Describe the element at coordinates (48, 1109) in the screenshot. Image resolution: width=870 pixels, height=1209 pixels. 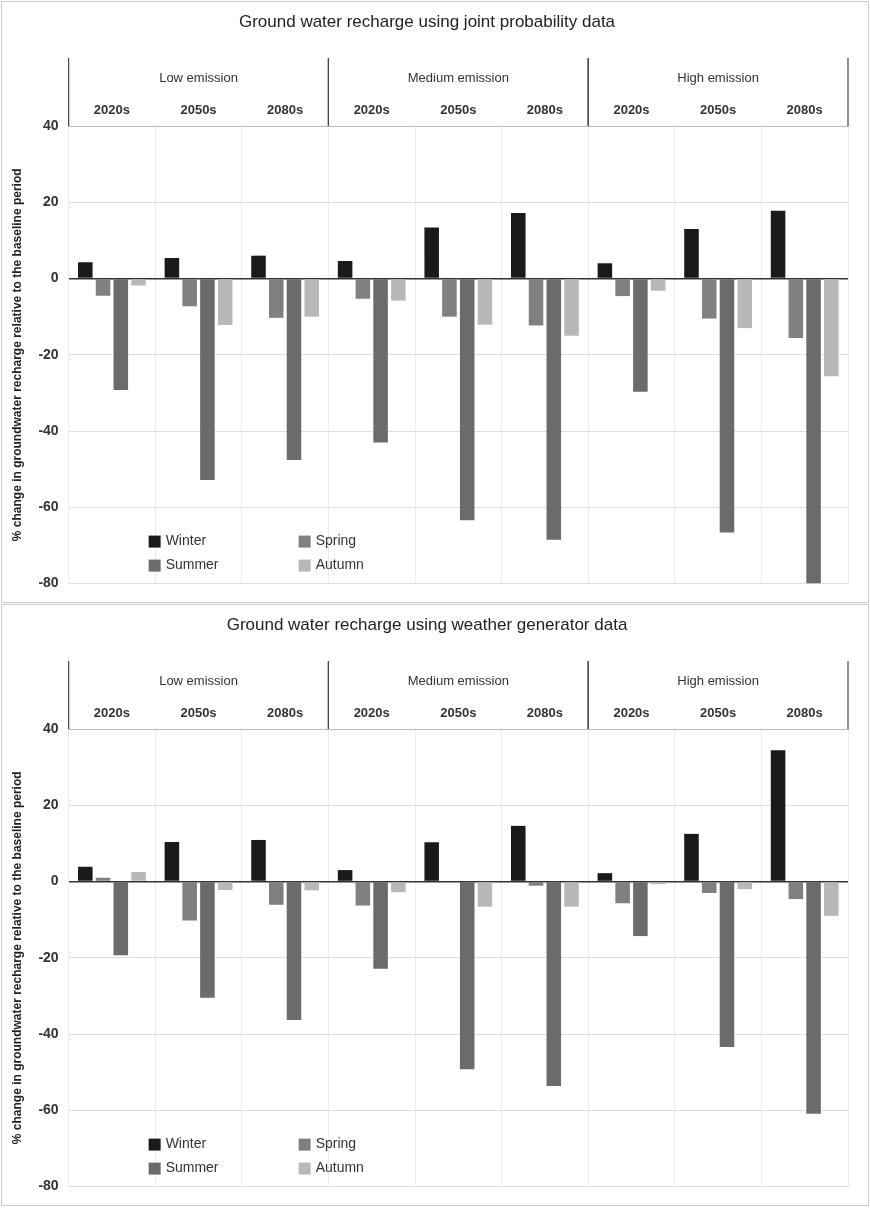
I see `y-tick-label: -60` at that location.